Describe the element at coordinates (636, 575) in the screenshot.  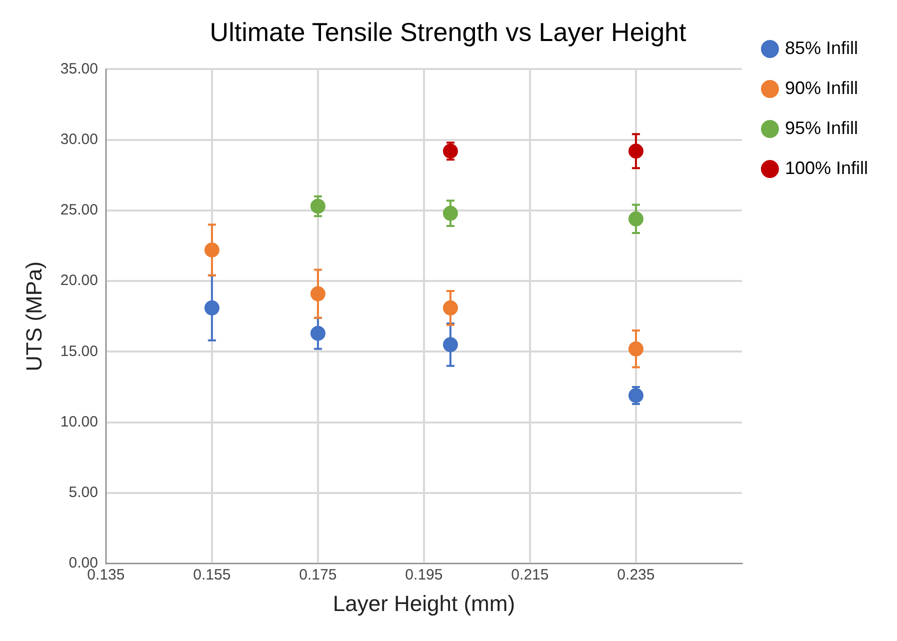
I see `x-tick-label: 0.235` at that location.